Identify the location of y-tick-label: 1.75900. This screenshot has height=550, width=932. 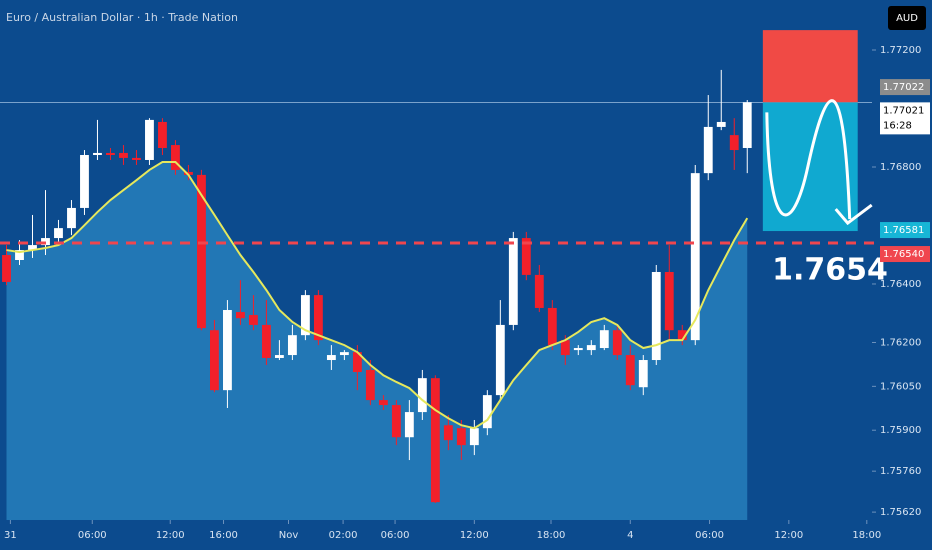
(900, 430).